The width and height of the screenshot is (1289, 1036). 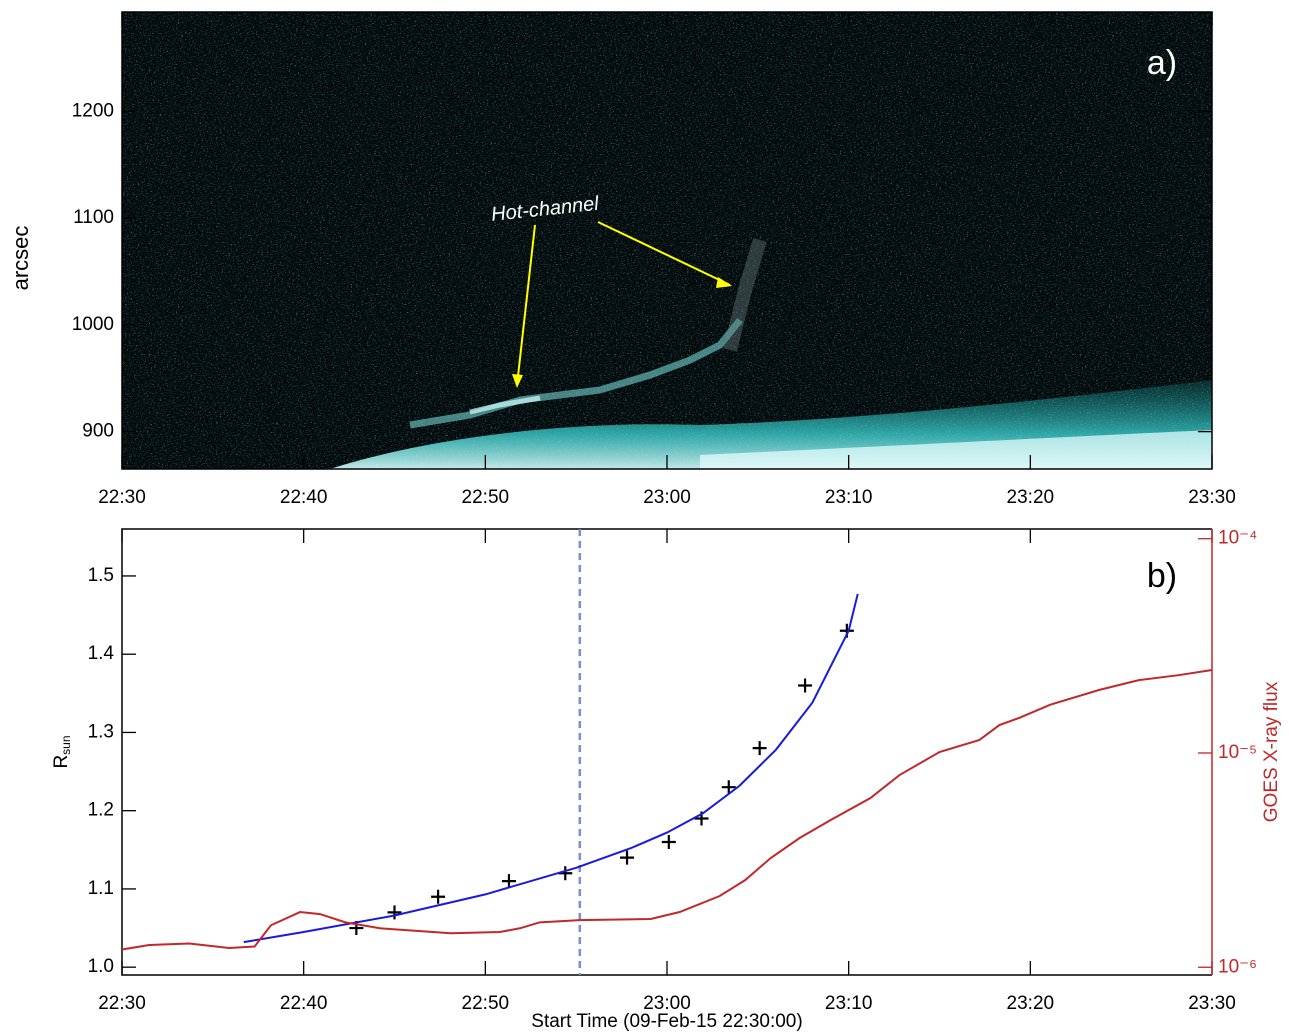 I want to click on panel-label: b), so click(x=1162, y=576).